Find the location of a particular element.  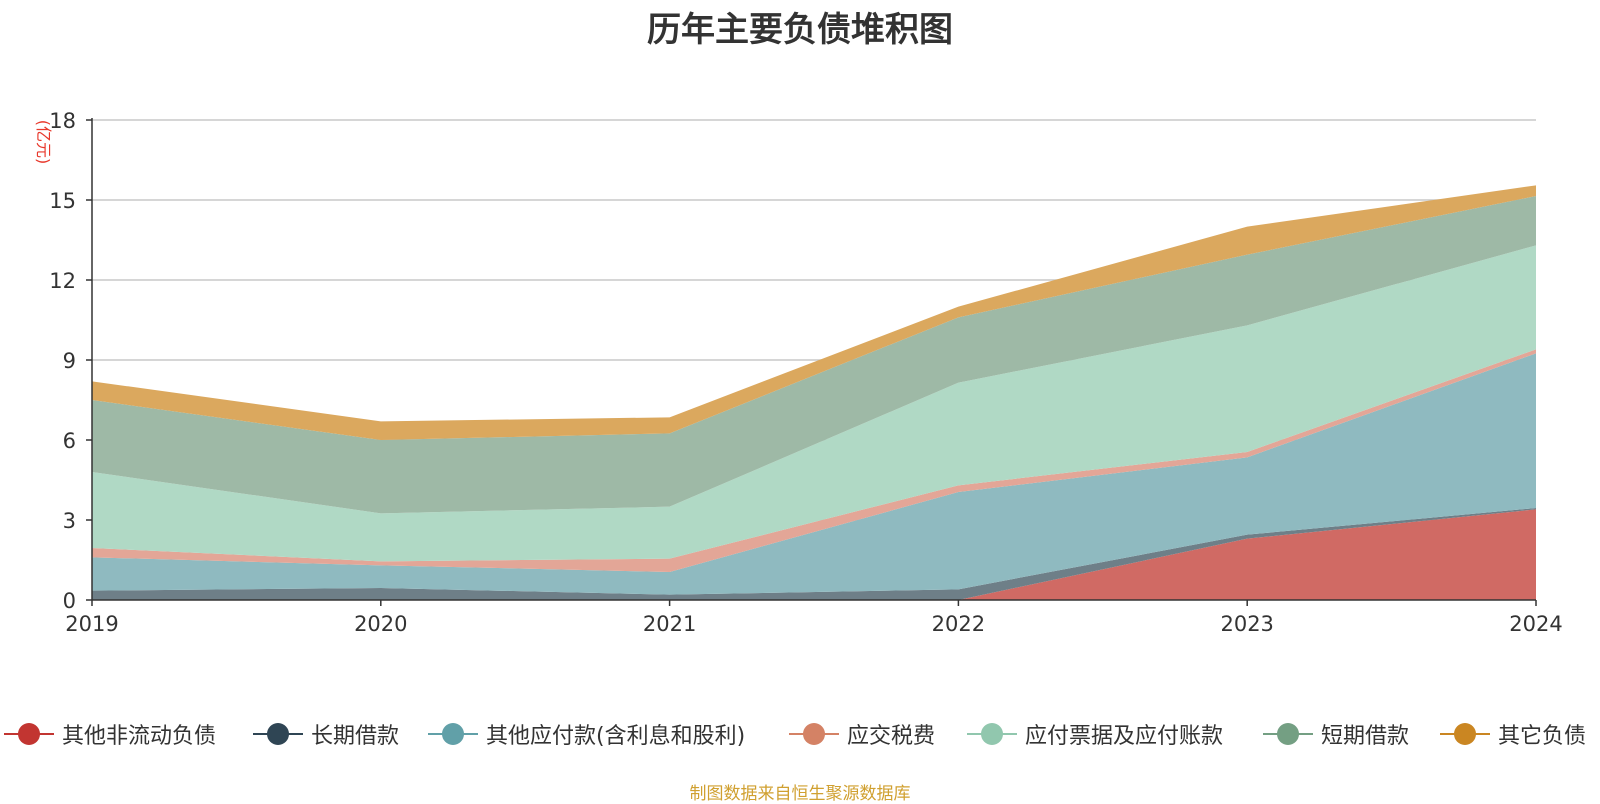

y-tick-label-5: 15 is located at coordinates (62, 201).